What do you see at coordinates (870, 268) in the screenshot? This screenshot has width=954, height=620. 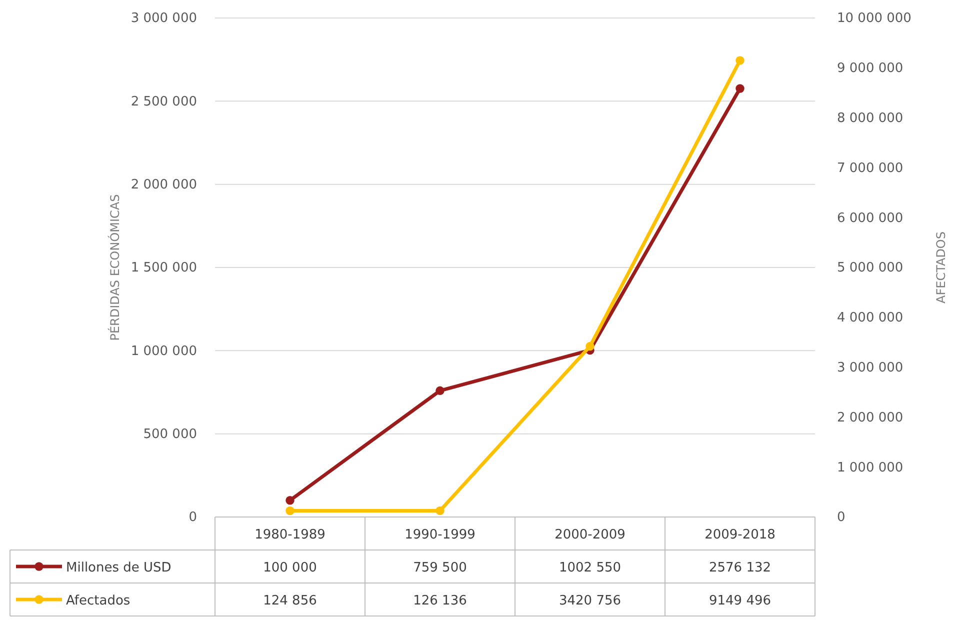 I see `y2-tick-label: 5 000 000` at bounding box center [870, 268].